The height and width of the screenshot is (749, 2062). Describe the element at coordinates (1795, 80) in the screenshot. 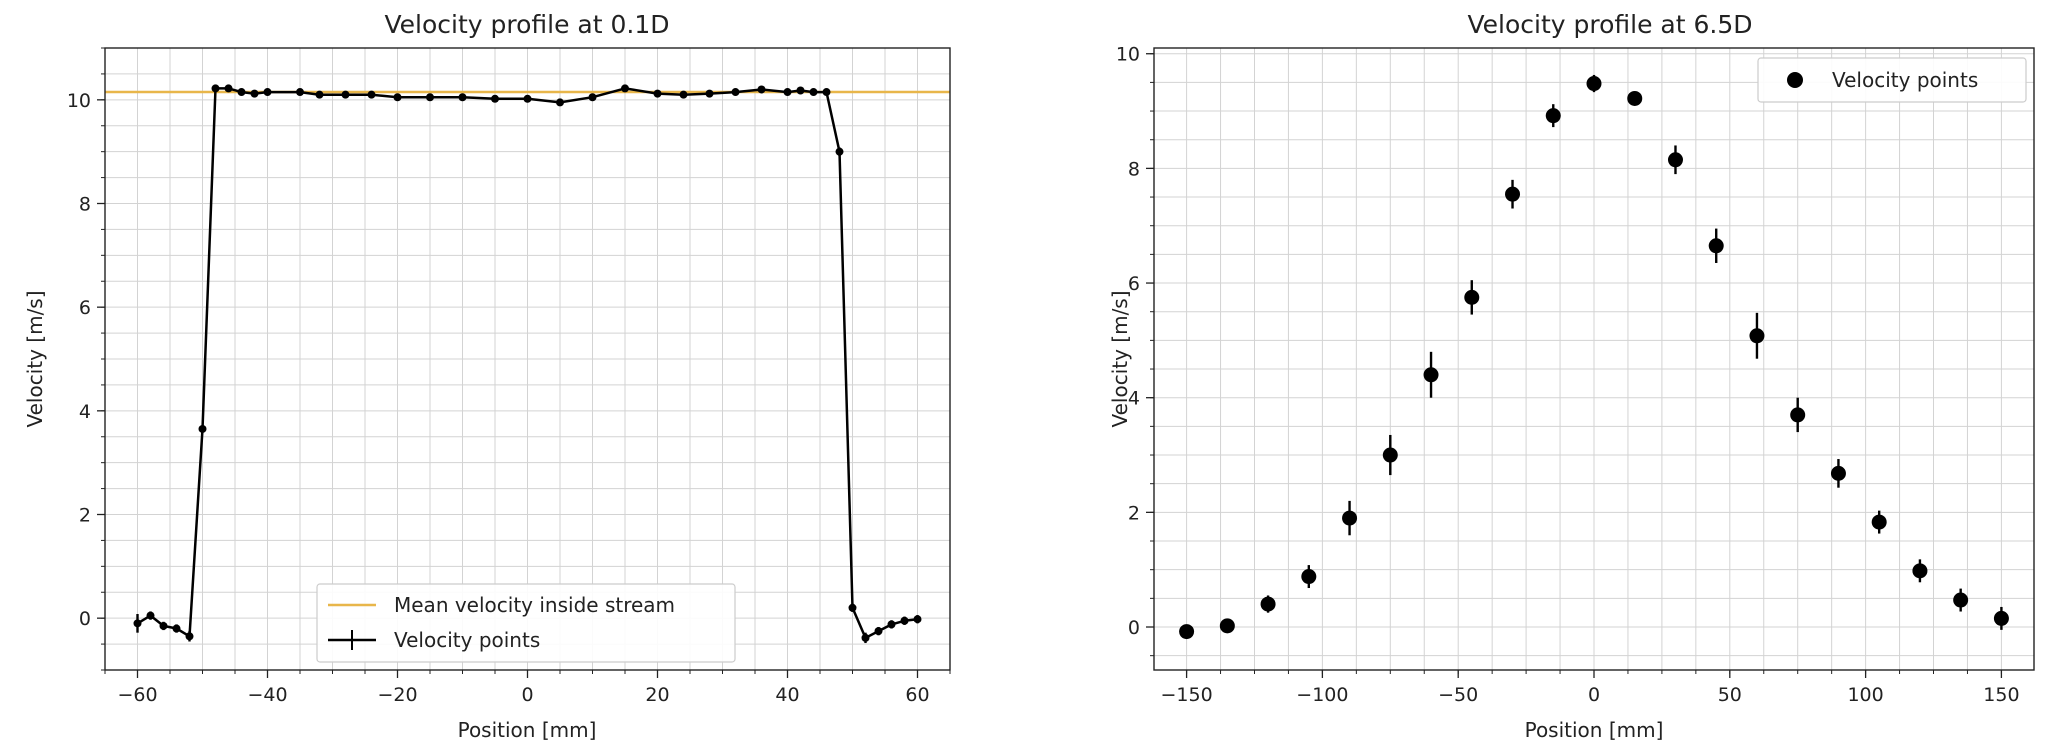

I see `legend-points-swatch` at that location.